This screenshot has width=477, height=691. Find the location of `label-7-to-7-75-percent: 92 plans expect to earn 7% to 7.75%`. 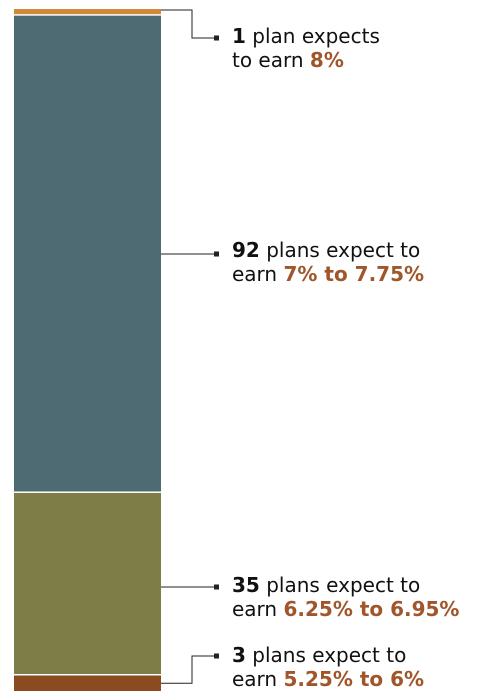

label-7-to-7-75-percent: 92 plans expect to earn 7% to 7.75% is located at coordinates (328, 262).